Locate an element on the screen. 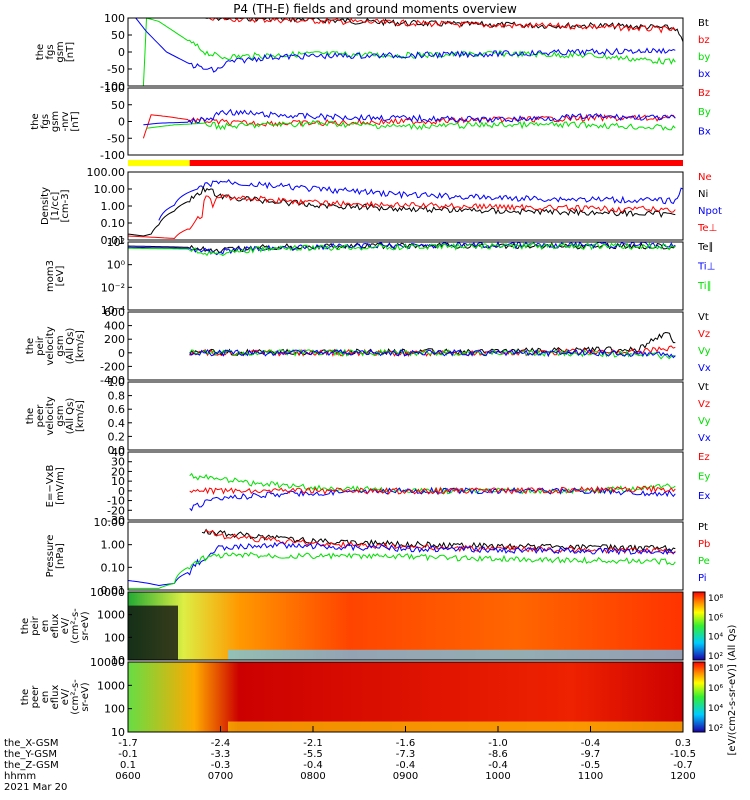 This screenshot has height=800, width=750. x-tick-label: -0.5 is located at coordinates (591, 765).